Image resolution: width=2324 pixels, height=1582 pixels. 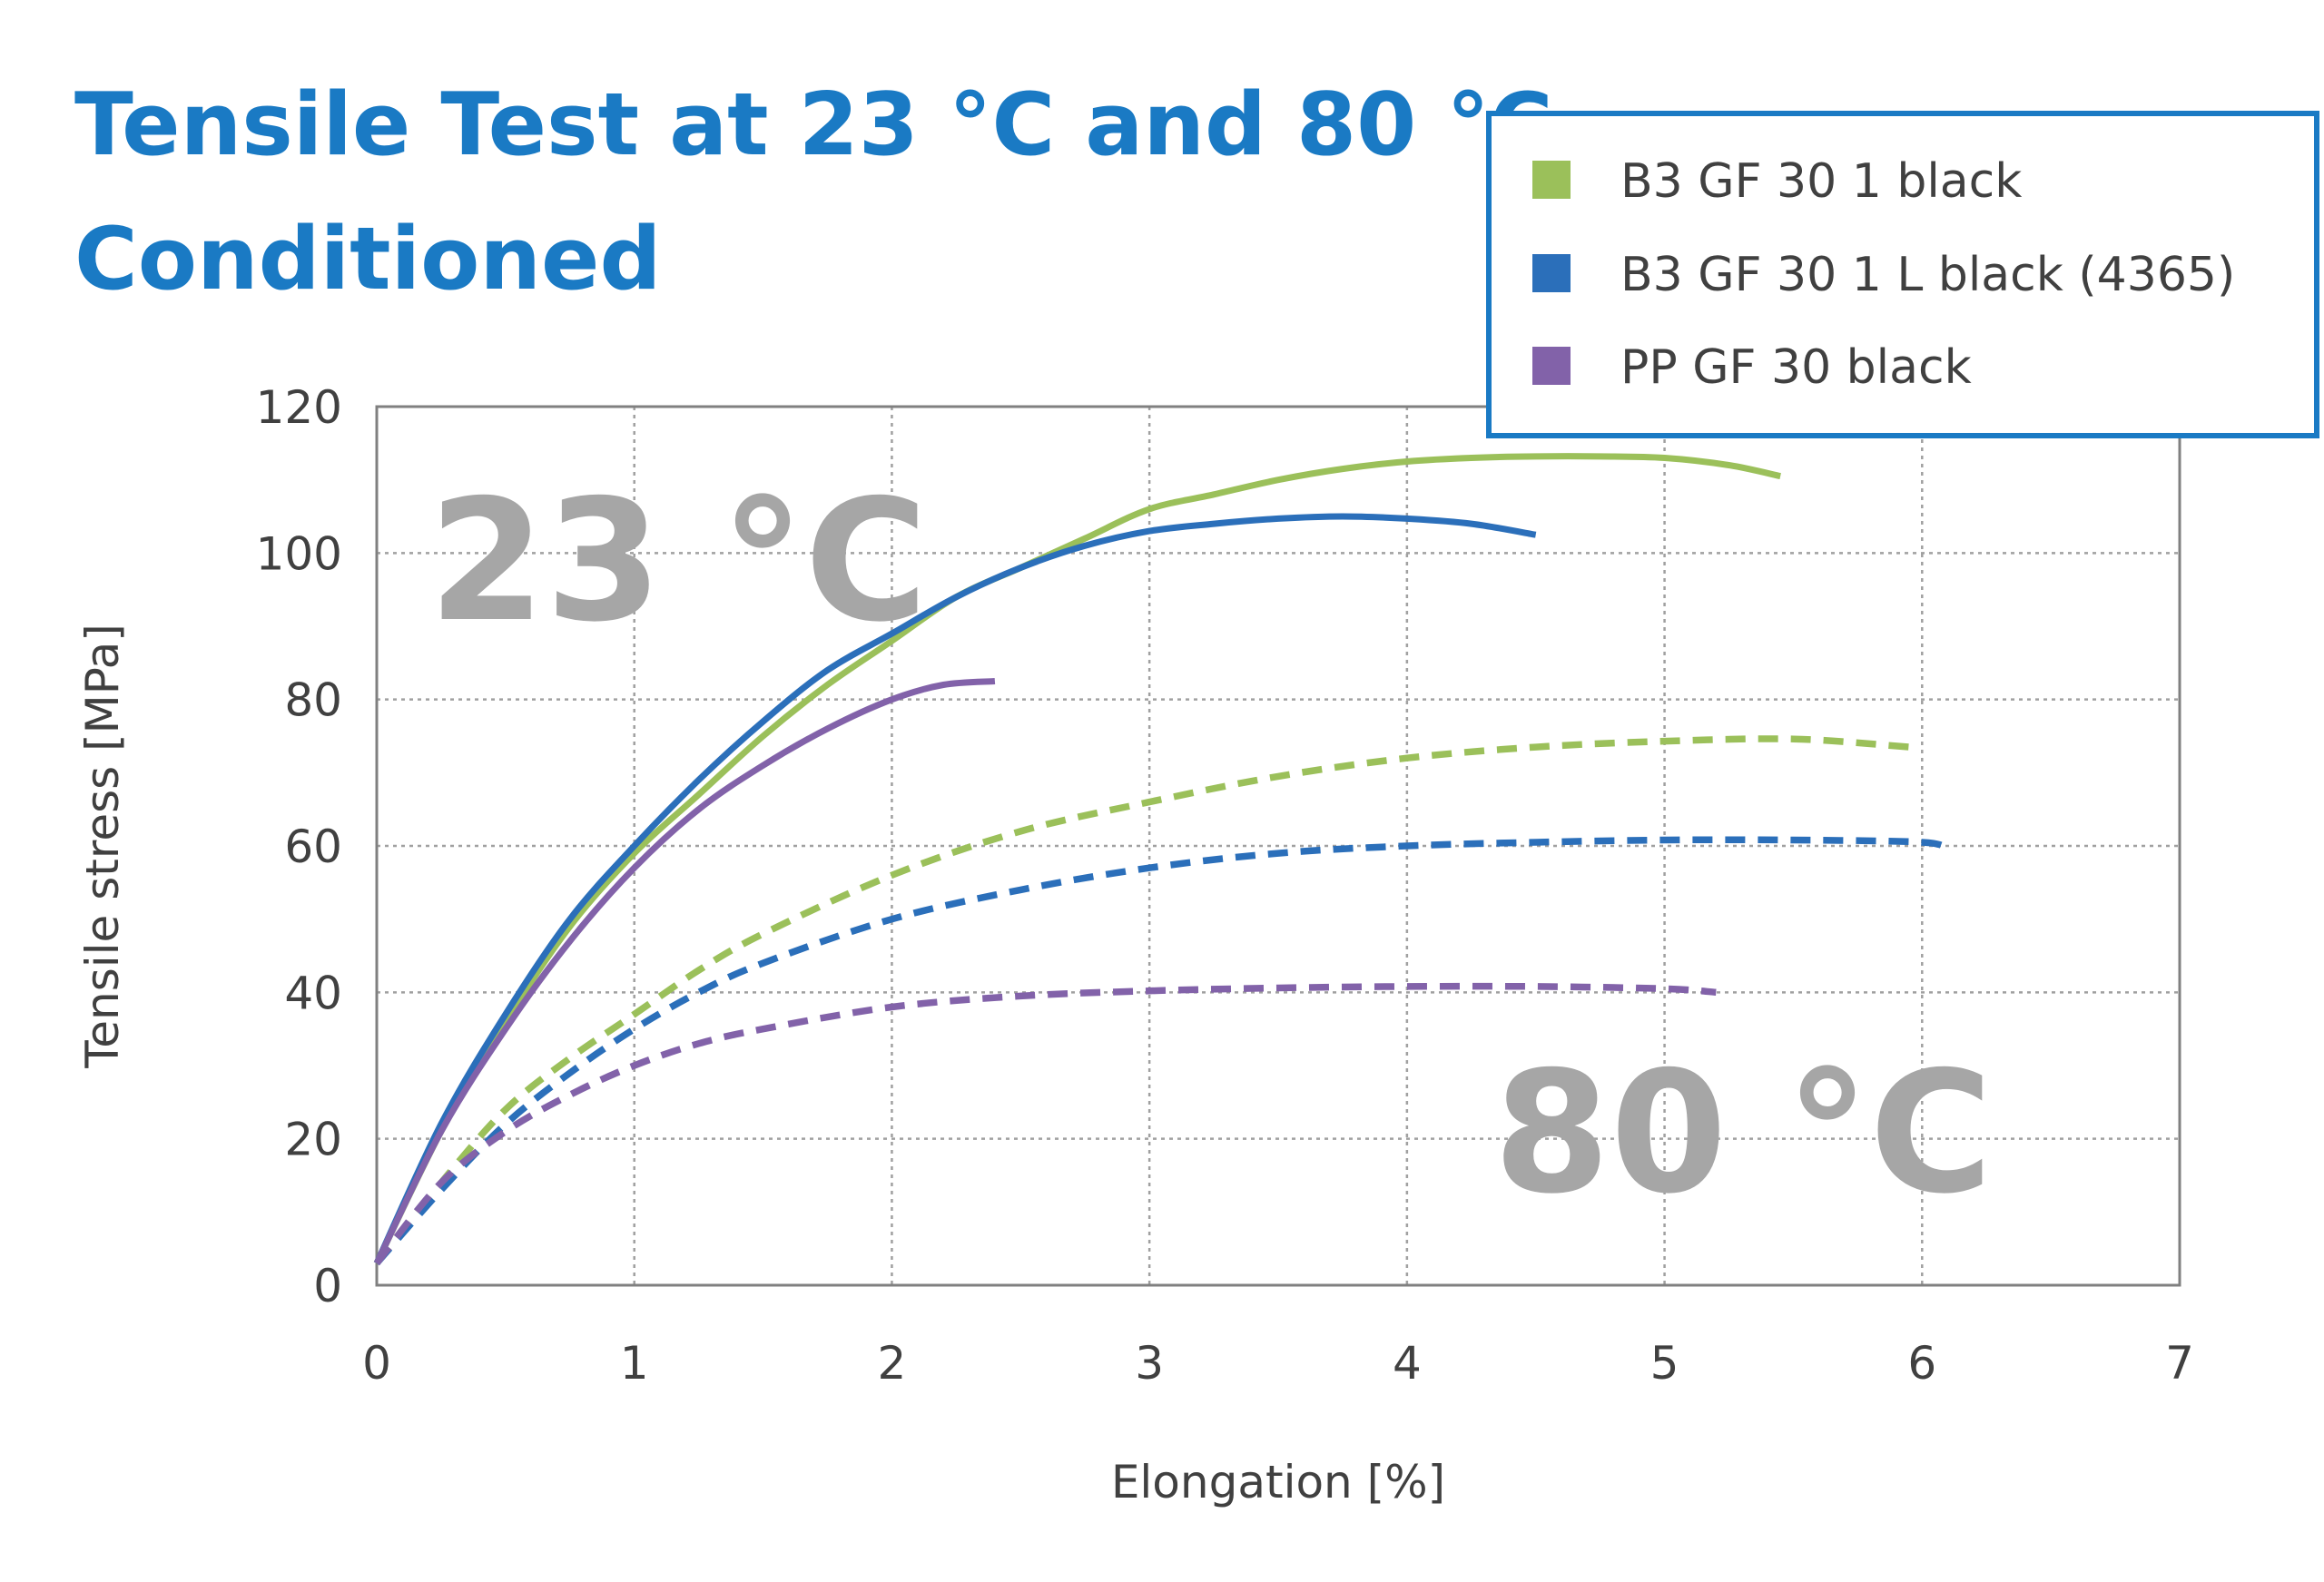 I want to click on annotation-80c: 80 °C, so click(x=1743, y=1133).